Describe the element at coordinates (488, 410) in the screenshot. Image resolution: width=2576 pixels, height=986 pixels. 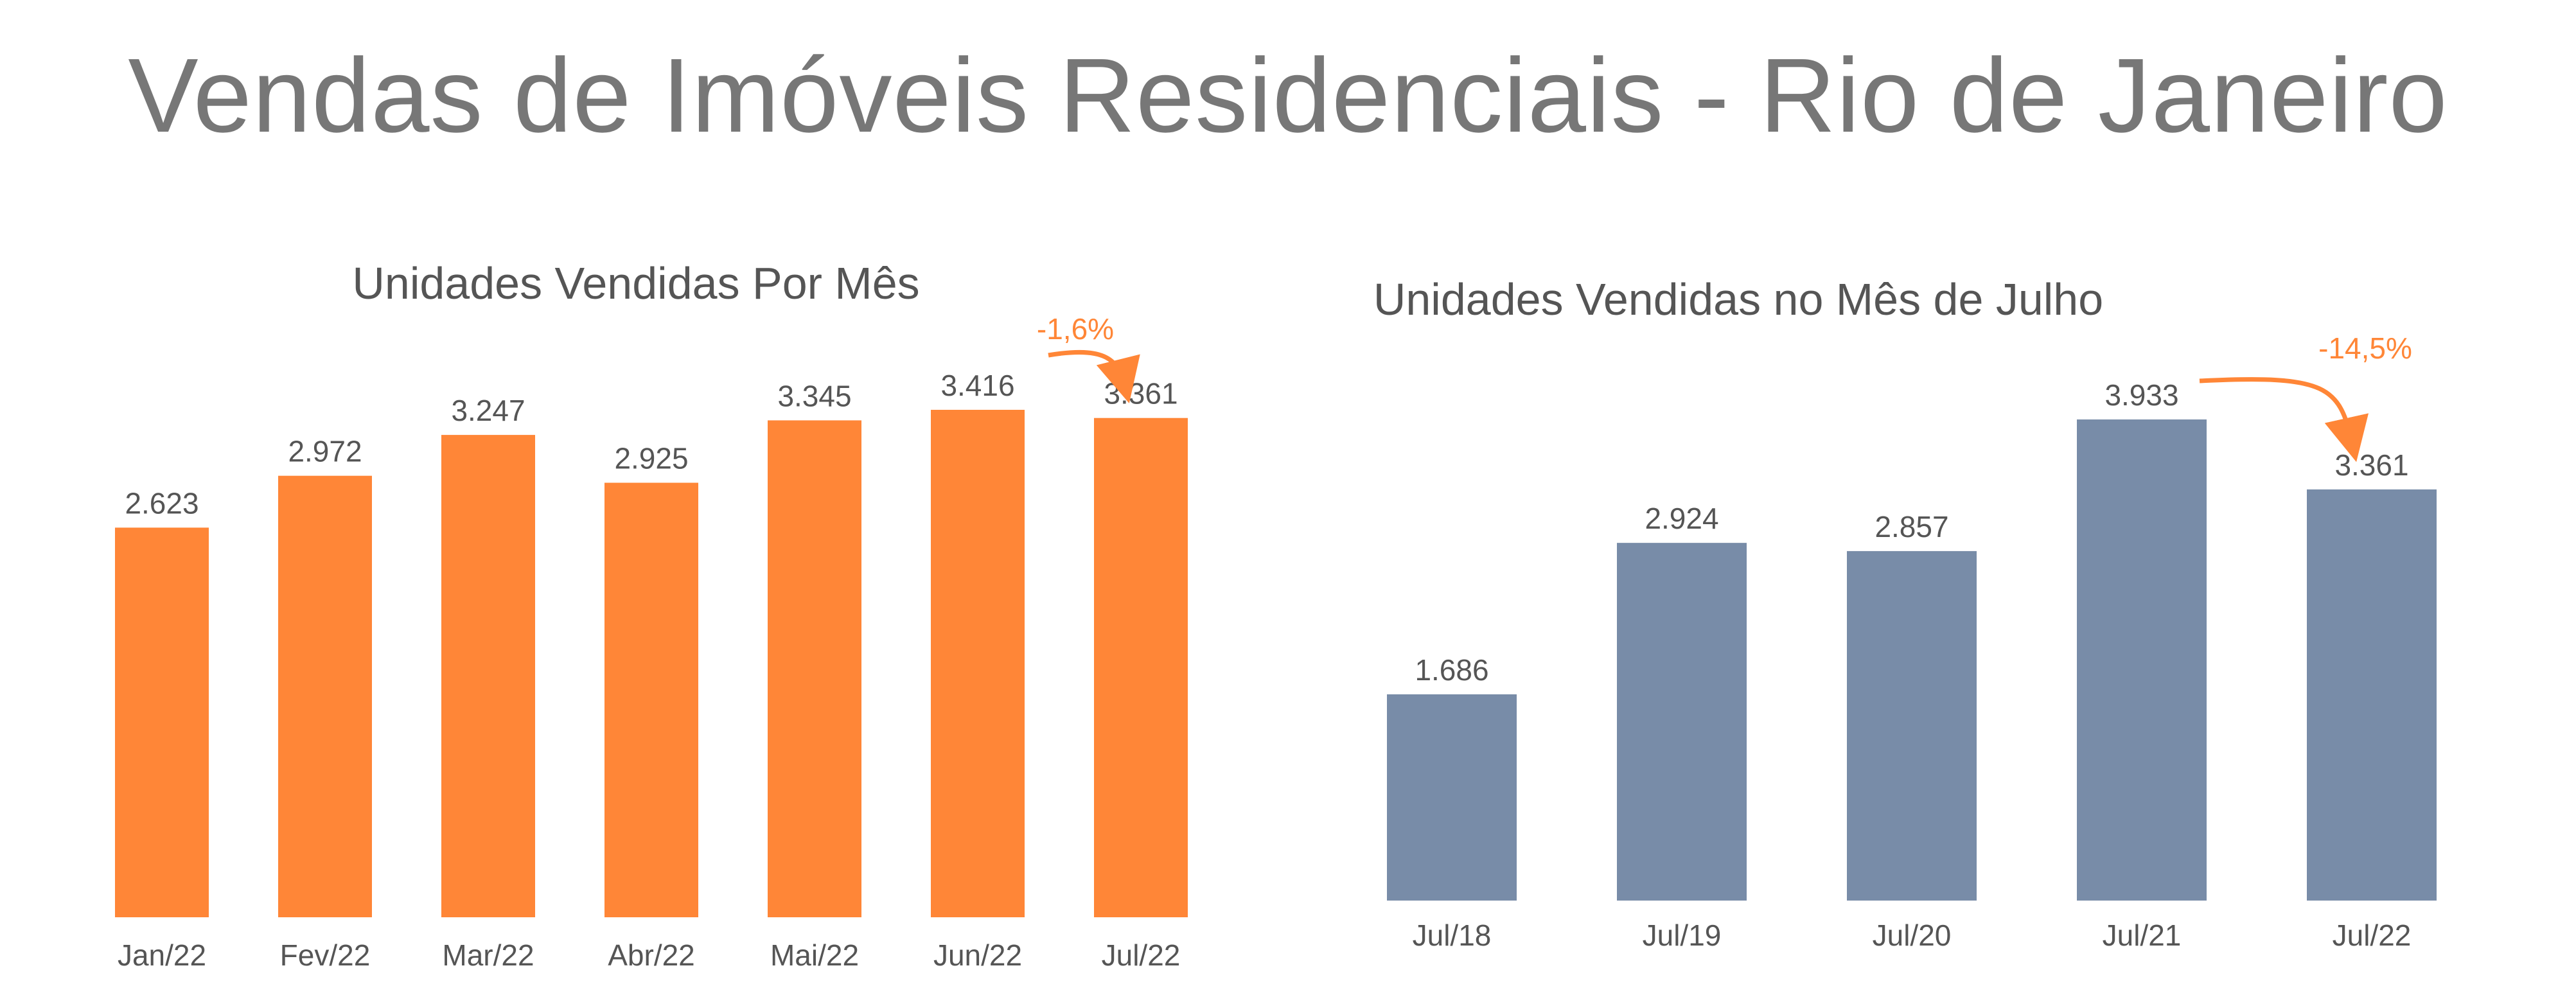
I see `data-label-monthly-2: 3.247` at that location.